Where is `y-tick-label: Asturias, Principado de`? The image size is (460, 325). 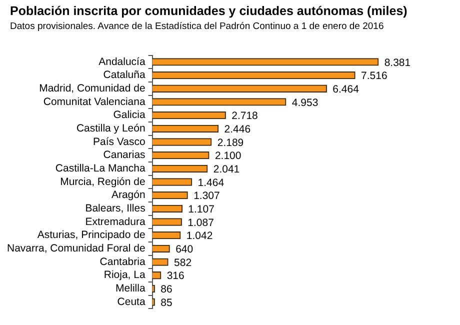 y-tick-label: Asturias, Principado de is located at coordinates (91, 235).